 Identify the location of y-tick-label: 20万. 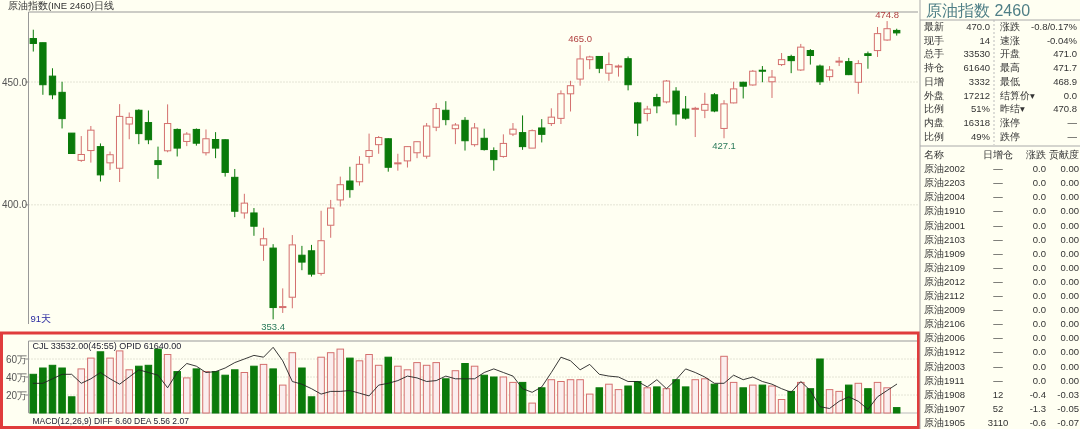
(16, 395).